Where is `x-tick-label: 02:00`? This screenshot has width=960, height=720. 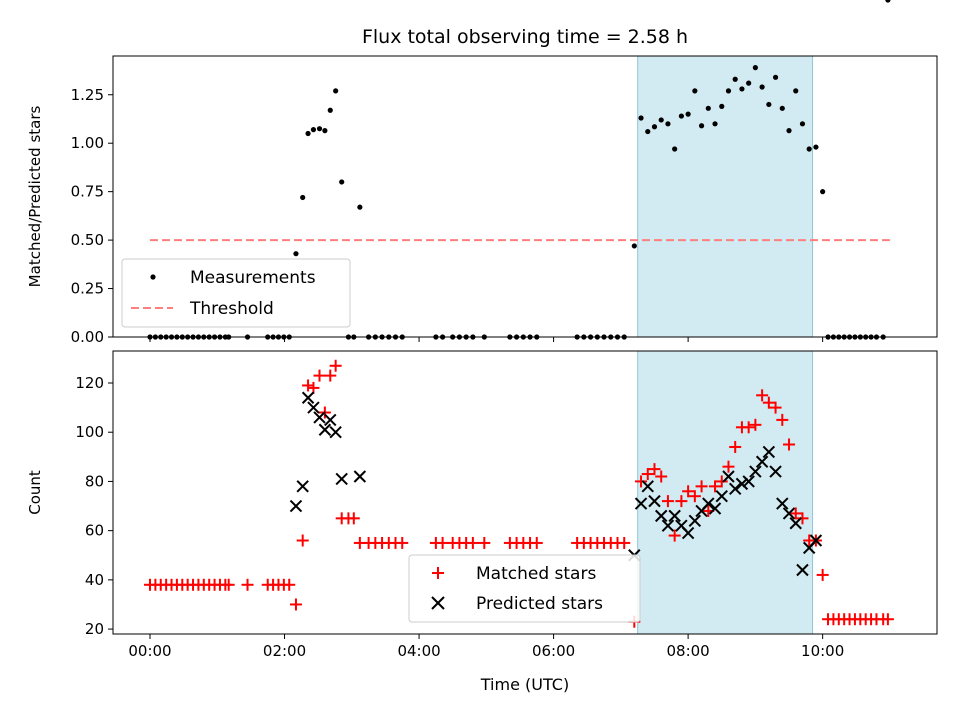
x-tick-label: 02:00 is located at coordinates (284, 651).